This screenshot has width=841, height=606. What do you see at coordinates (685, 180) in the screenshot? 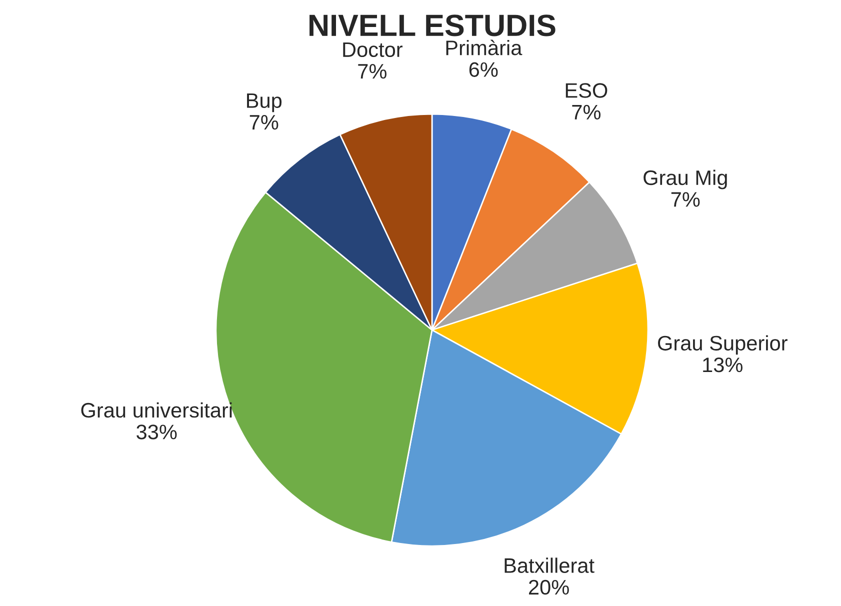
I see `slice-label: Grau Mig` at bounding box center [685, 180].